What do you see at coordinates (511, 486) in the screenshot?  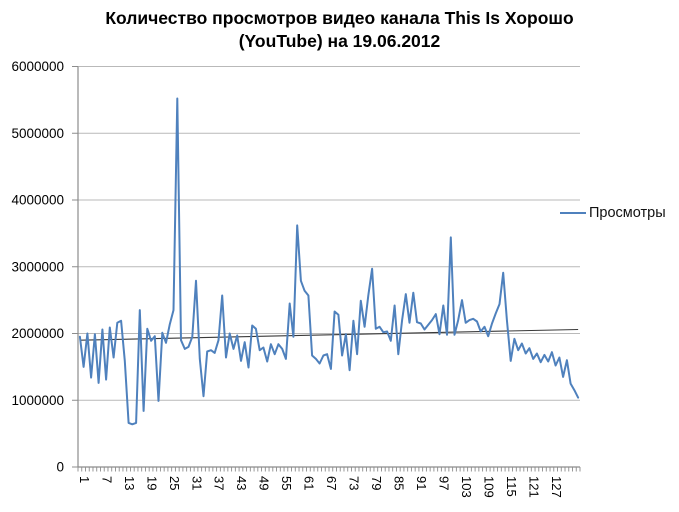 I see `x-axis-label: 115` at bounding box center [511, 486].